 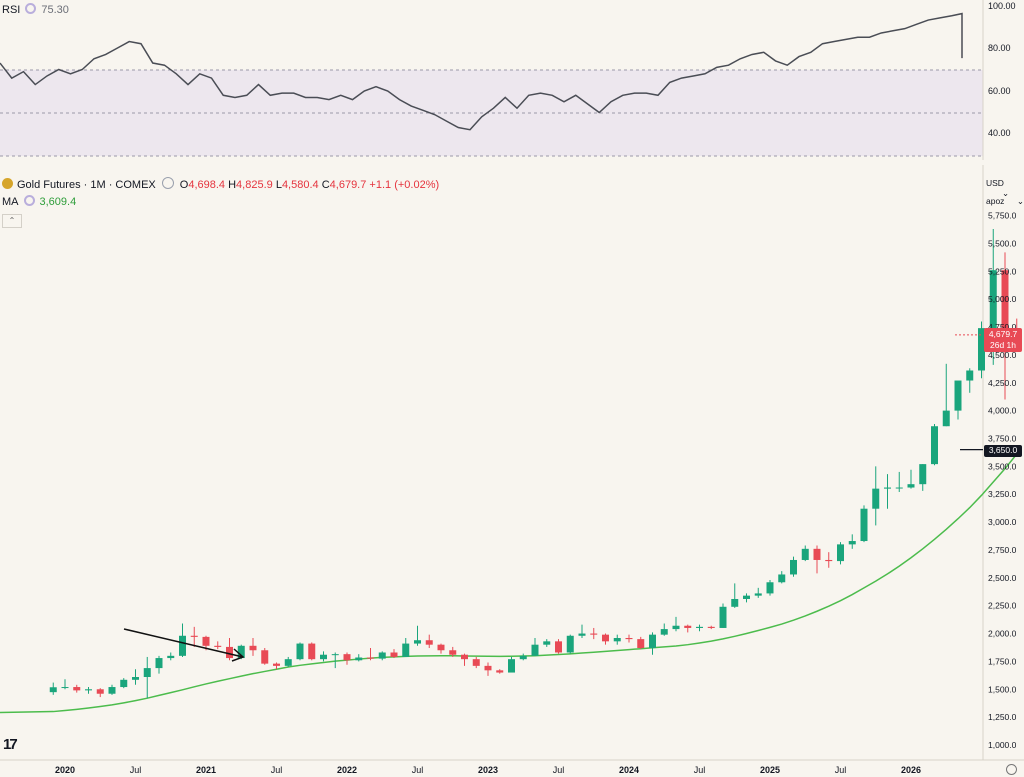 What do you see at coordinates (278, 185) in the screenshot?
I see `ohlc-low-label: L` at bounding box center [278, 185].